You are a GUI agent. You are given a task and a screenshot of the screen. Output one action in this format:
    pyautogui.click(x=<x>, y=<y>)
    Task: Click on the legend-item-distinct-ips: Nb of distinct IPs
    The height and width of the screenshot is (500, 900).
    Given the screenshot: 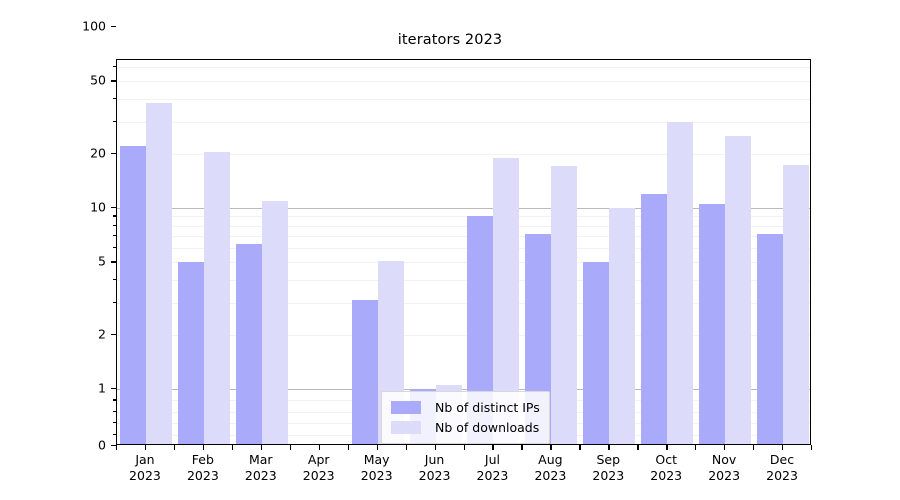 What is the action you would take?
    pyautogui.click(x=465, y=407)
    